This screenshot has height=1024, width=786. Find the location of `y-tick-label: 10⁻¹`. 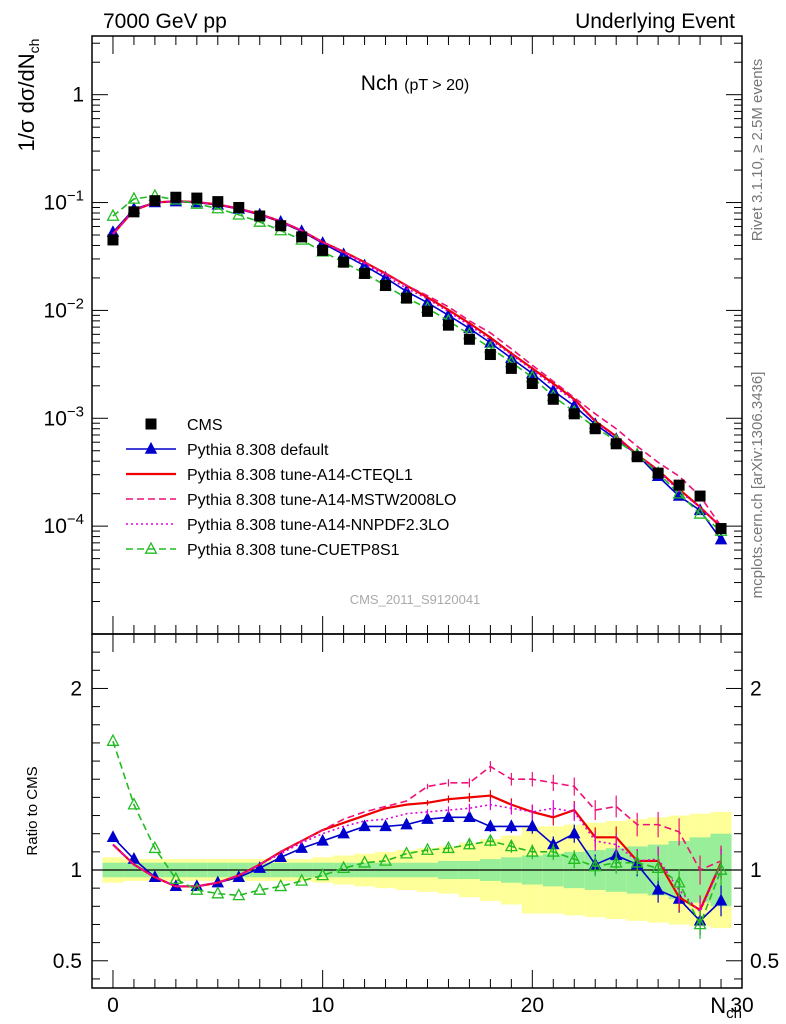

y-tick-label: 10⁻¹ is located at coordinates (64, 201).